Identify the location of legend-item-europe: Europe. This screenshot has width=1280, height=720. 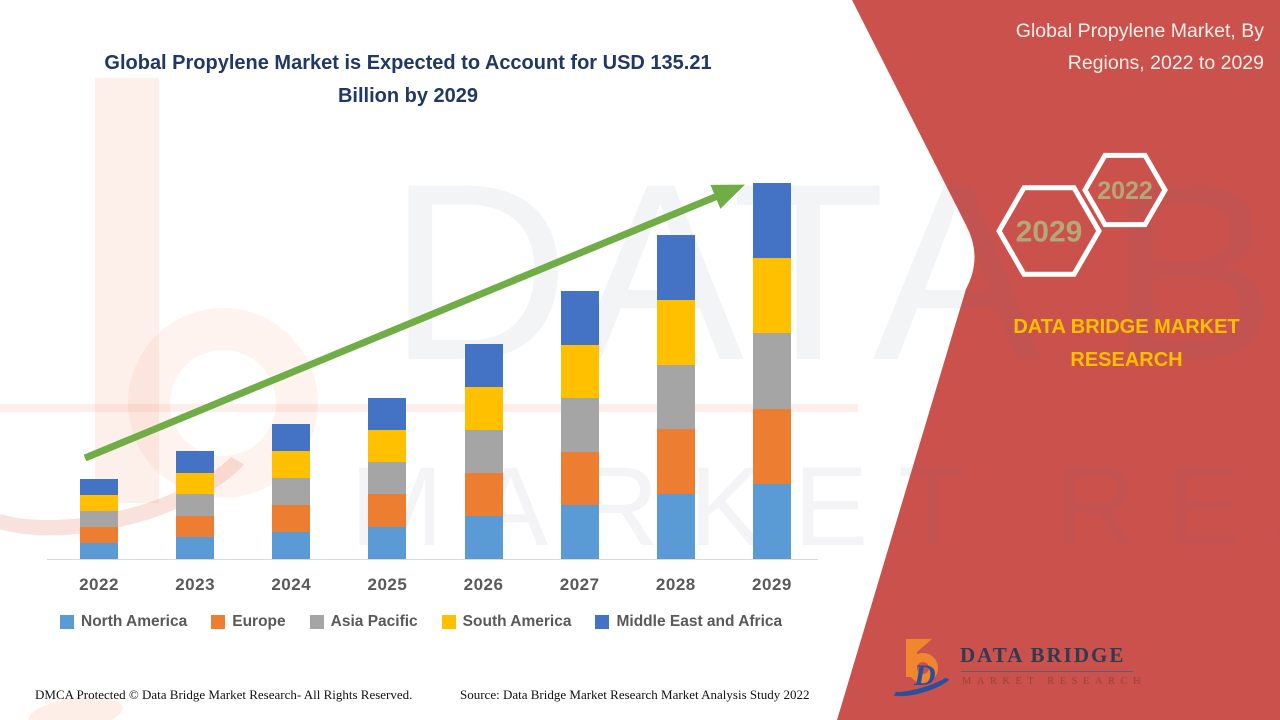
(248, 622).